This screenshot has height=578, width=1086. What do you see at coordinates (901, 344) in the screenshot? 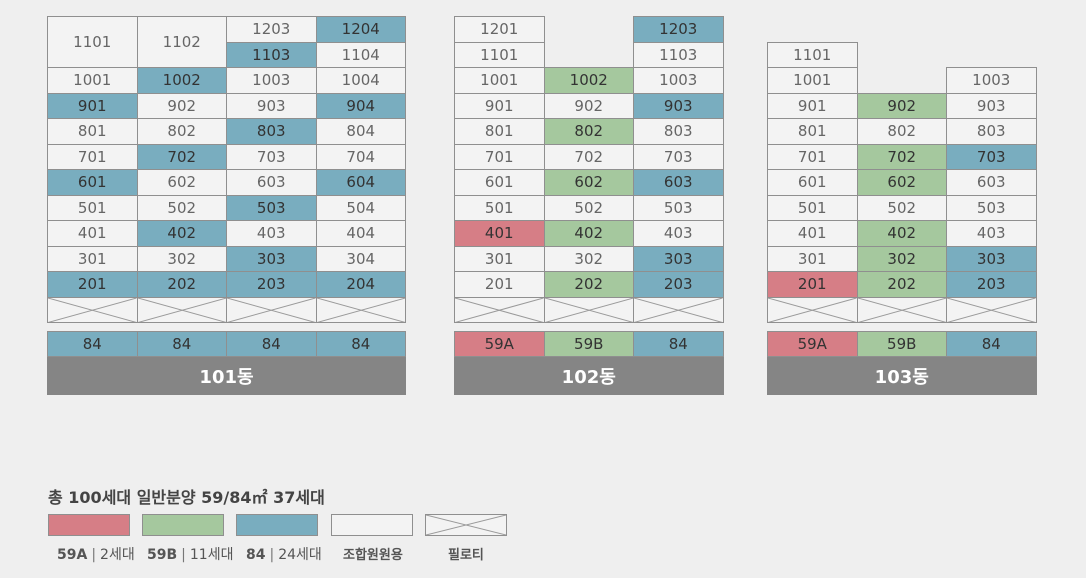
I see `unit-type-cell: 59B` at bounding box center [901, 344].